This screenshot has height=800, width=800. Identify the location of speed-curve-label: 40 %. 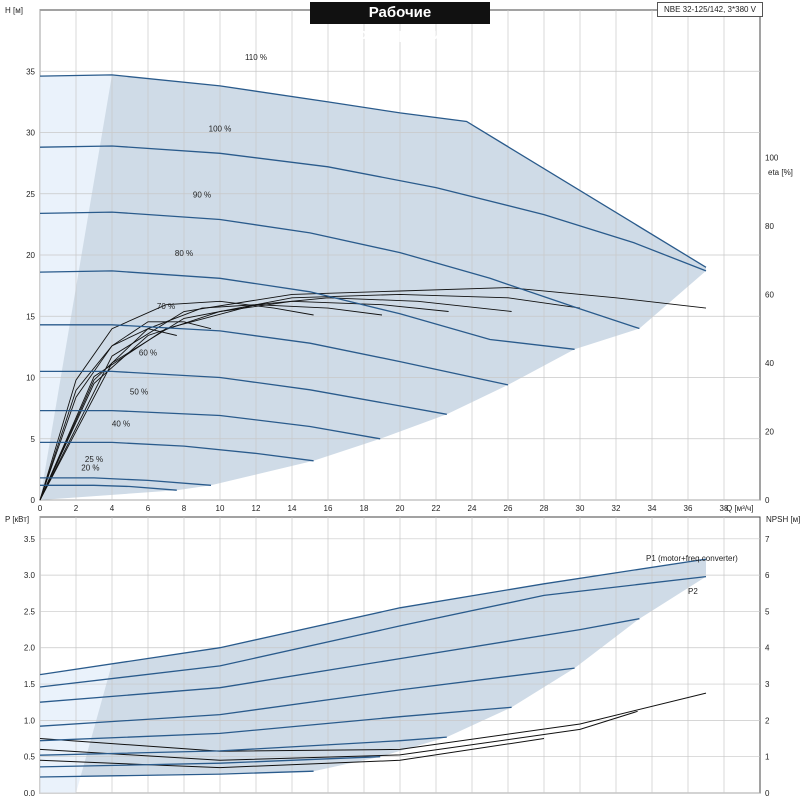
(121, 424).